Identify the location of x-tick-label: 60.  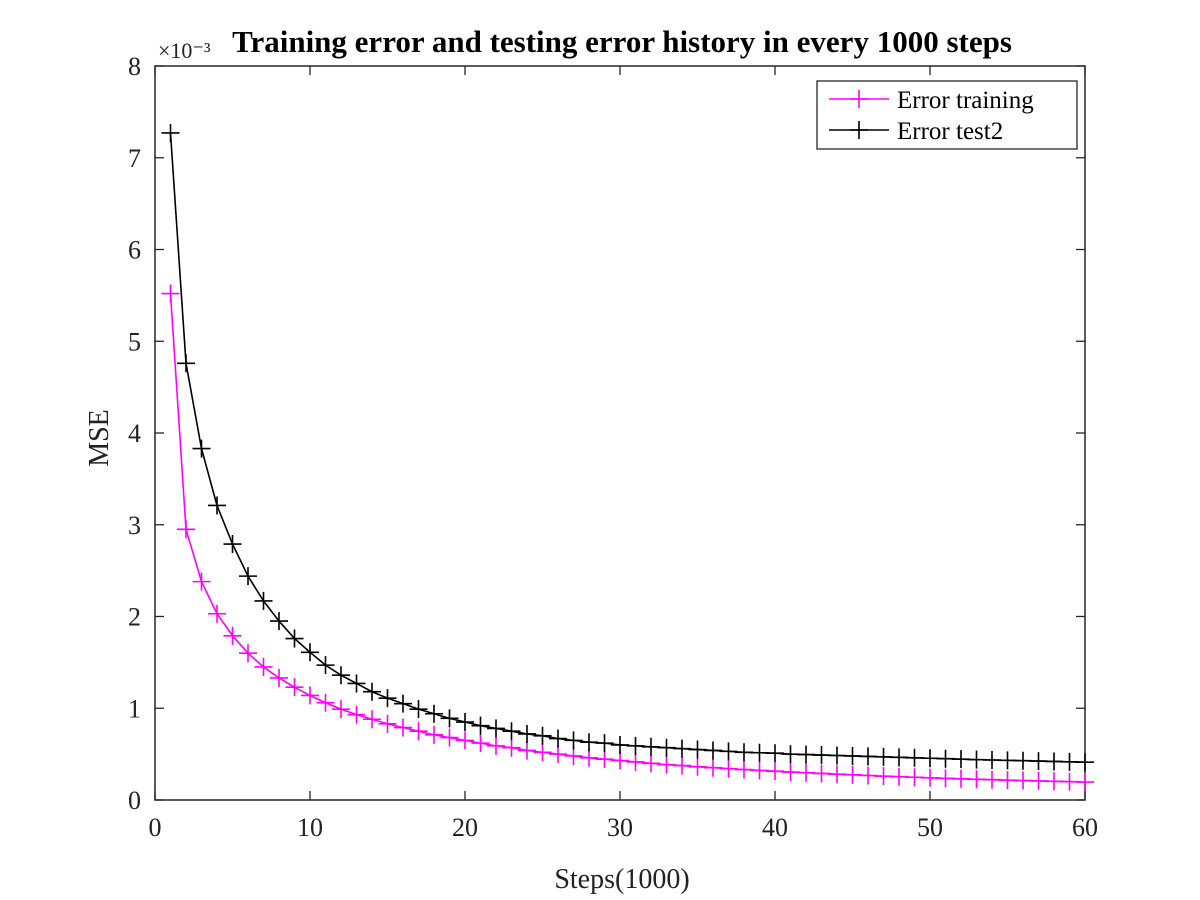
(1085, 827).